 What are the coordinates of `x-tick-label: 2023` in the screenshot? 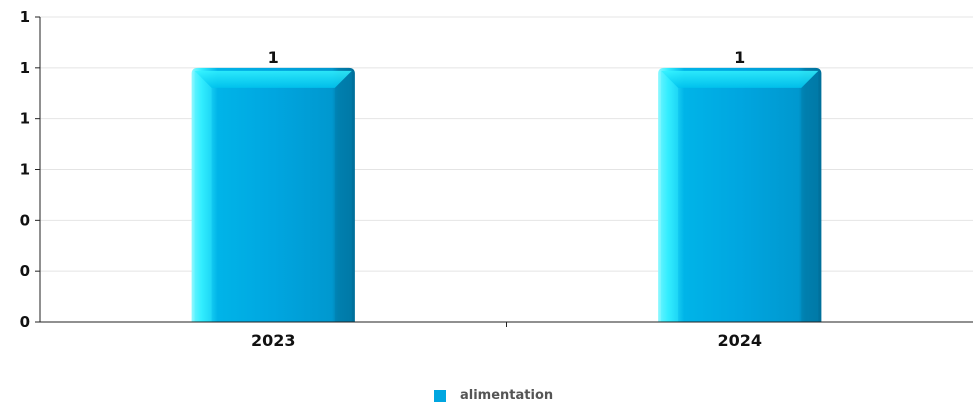 It's located at (273, 340).